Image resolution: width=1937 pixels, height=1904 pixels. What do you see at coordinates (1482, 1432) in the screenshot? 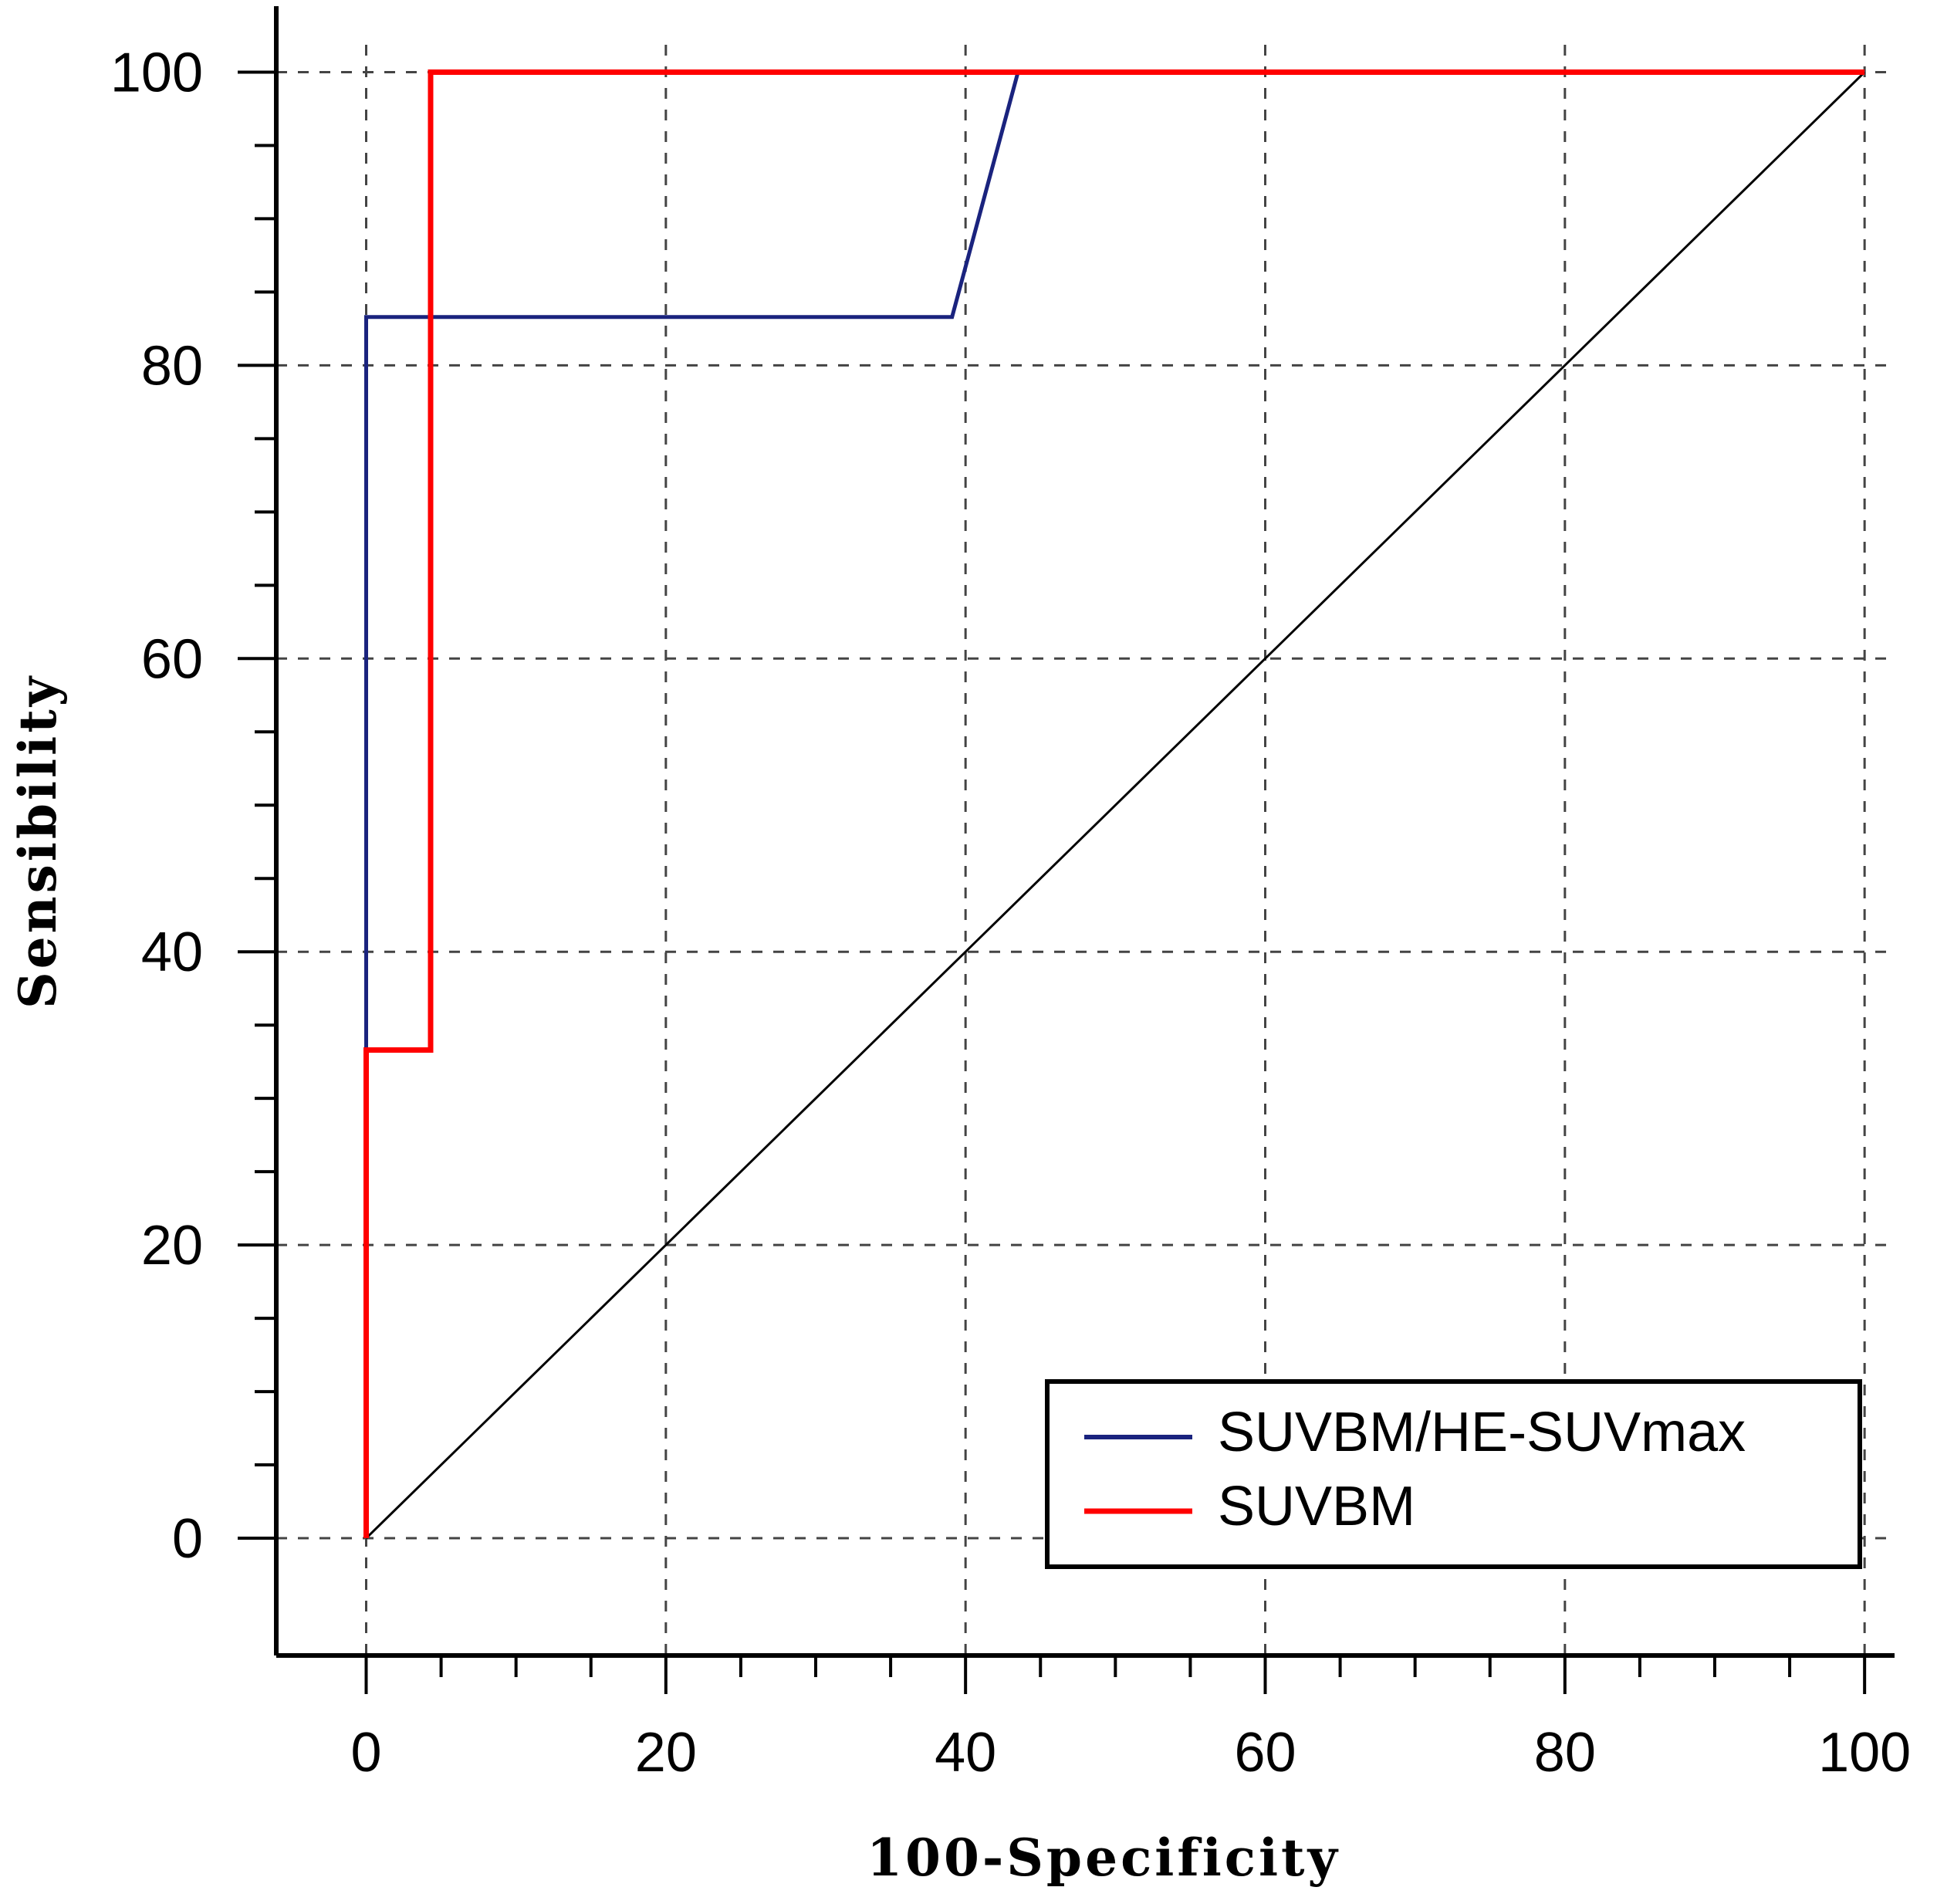
I see `legend-label-suvbm-he-suvmax: SUVBM/HE-SUVmax` at bounding box center [1482, 1432].